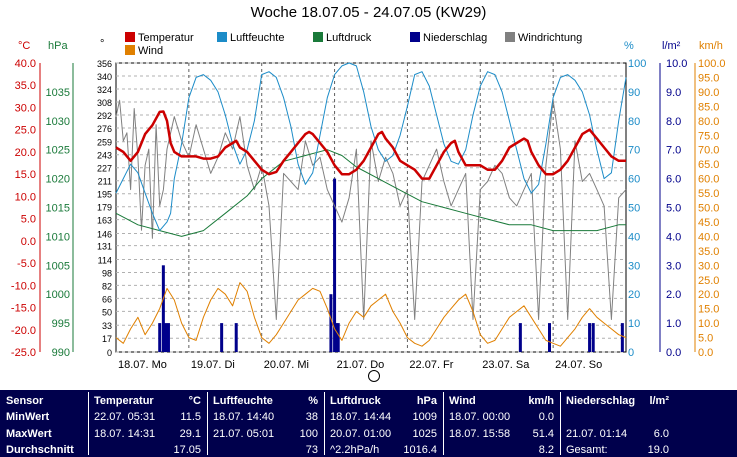 The height and width of the screenshot is (457, 737). What do you see at coordinates (102, 44) in the screenshot?
I see `direction-unit: °` at bounding box center [102, 44].